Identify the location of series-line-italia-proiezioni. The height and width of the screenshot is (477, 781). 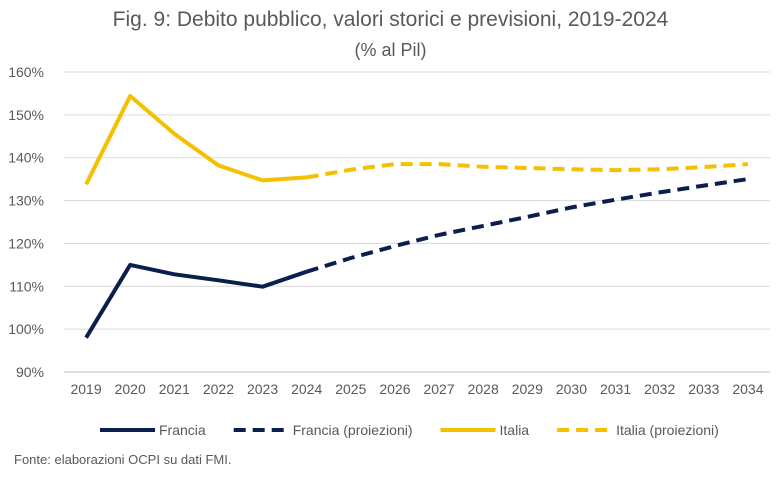
(527, 171).